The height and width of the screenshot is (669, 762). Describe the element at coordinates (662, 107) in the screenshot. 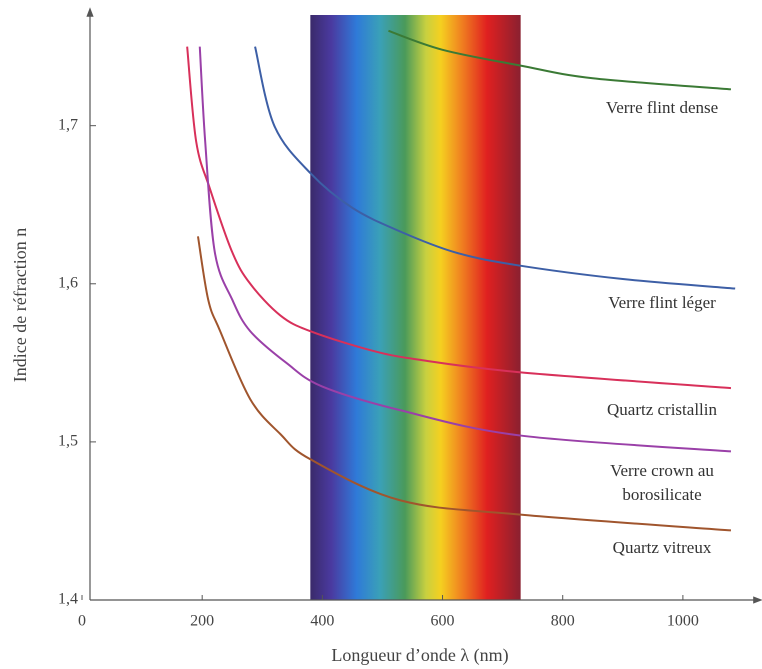

I see `series-label: Verre flint dense` at that location.